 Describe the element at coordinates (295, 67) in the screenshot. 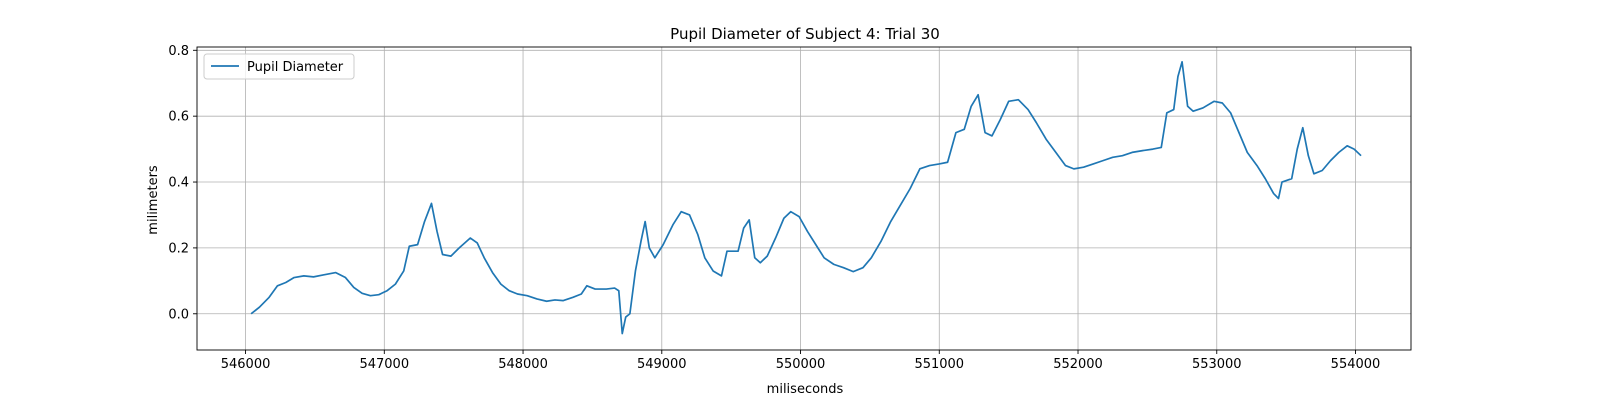

I see `legend-entry-label: Pupil Diameter` at that location.